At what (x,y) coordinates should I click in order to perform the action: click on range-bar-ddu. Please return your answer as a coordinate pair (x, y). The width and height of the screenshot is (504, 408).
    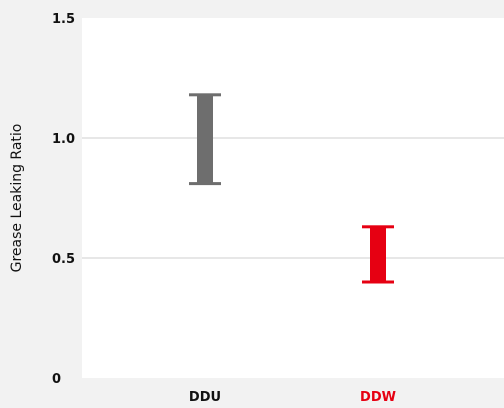
    Looking at the image, I should click on (205, 139).